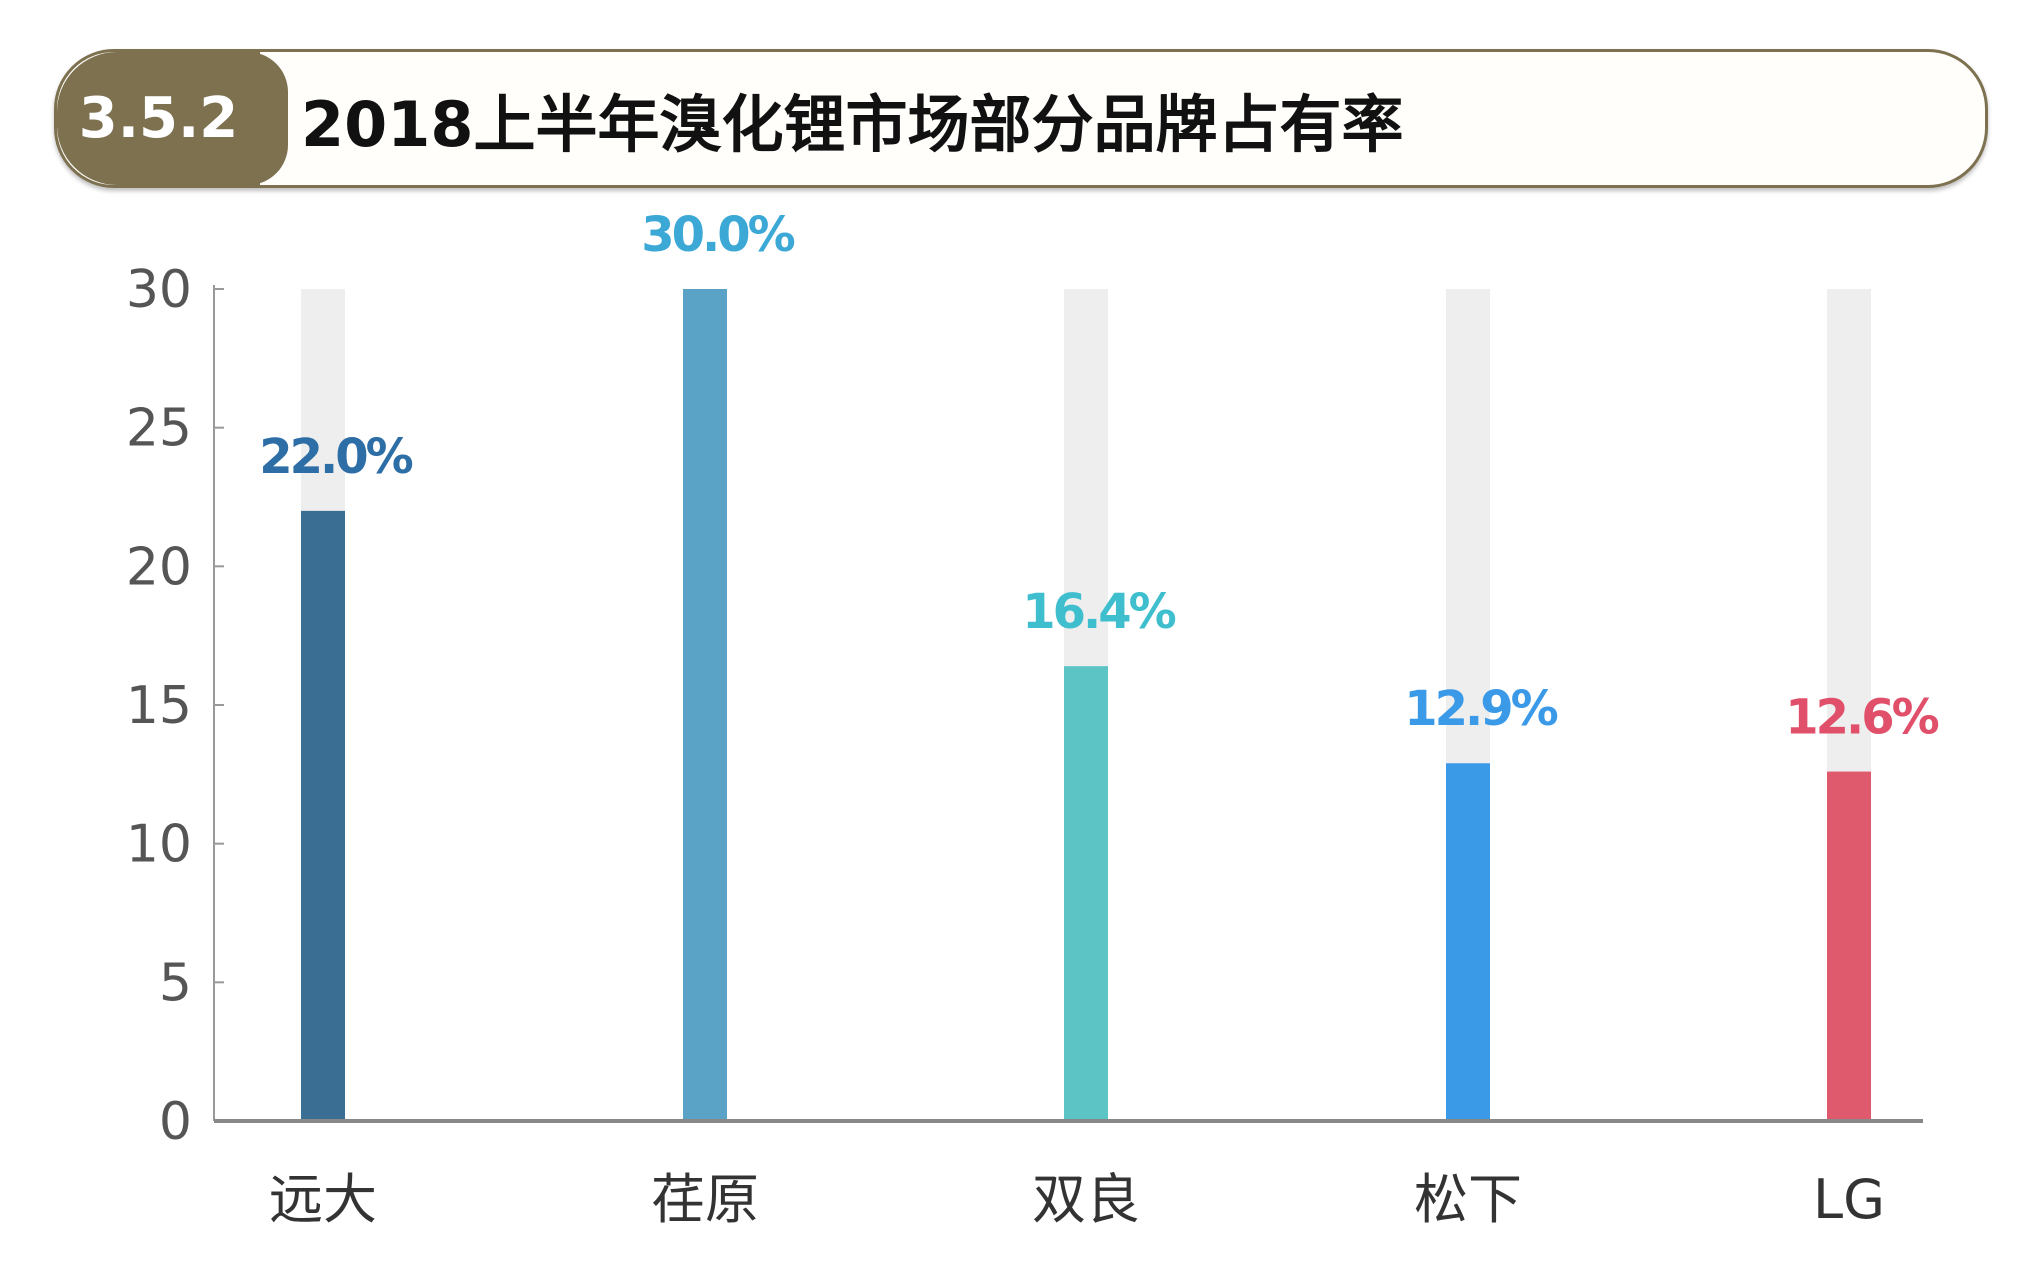 This screenshot has width=2032, height=1284. Describe the element at coordinates (159, 845) in the screenshot. I see `y-tick-label: 10` at that location.